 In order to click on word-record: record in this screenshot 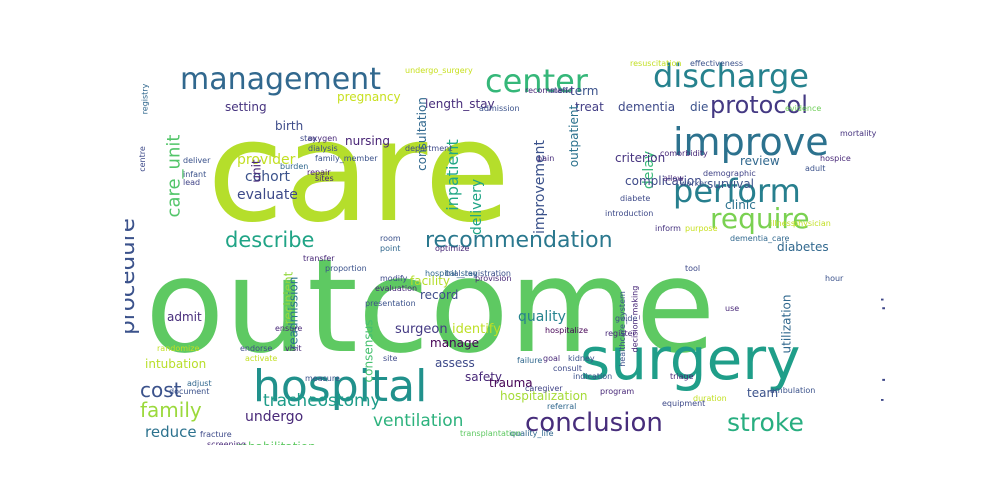, I will do `click(439, 295)`.